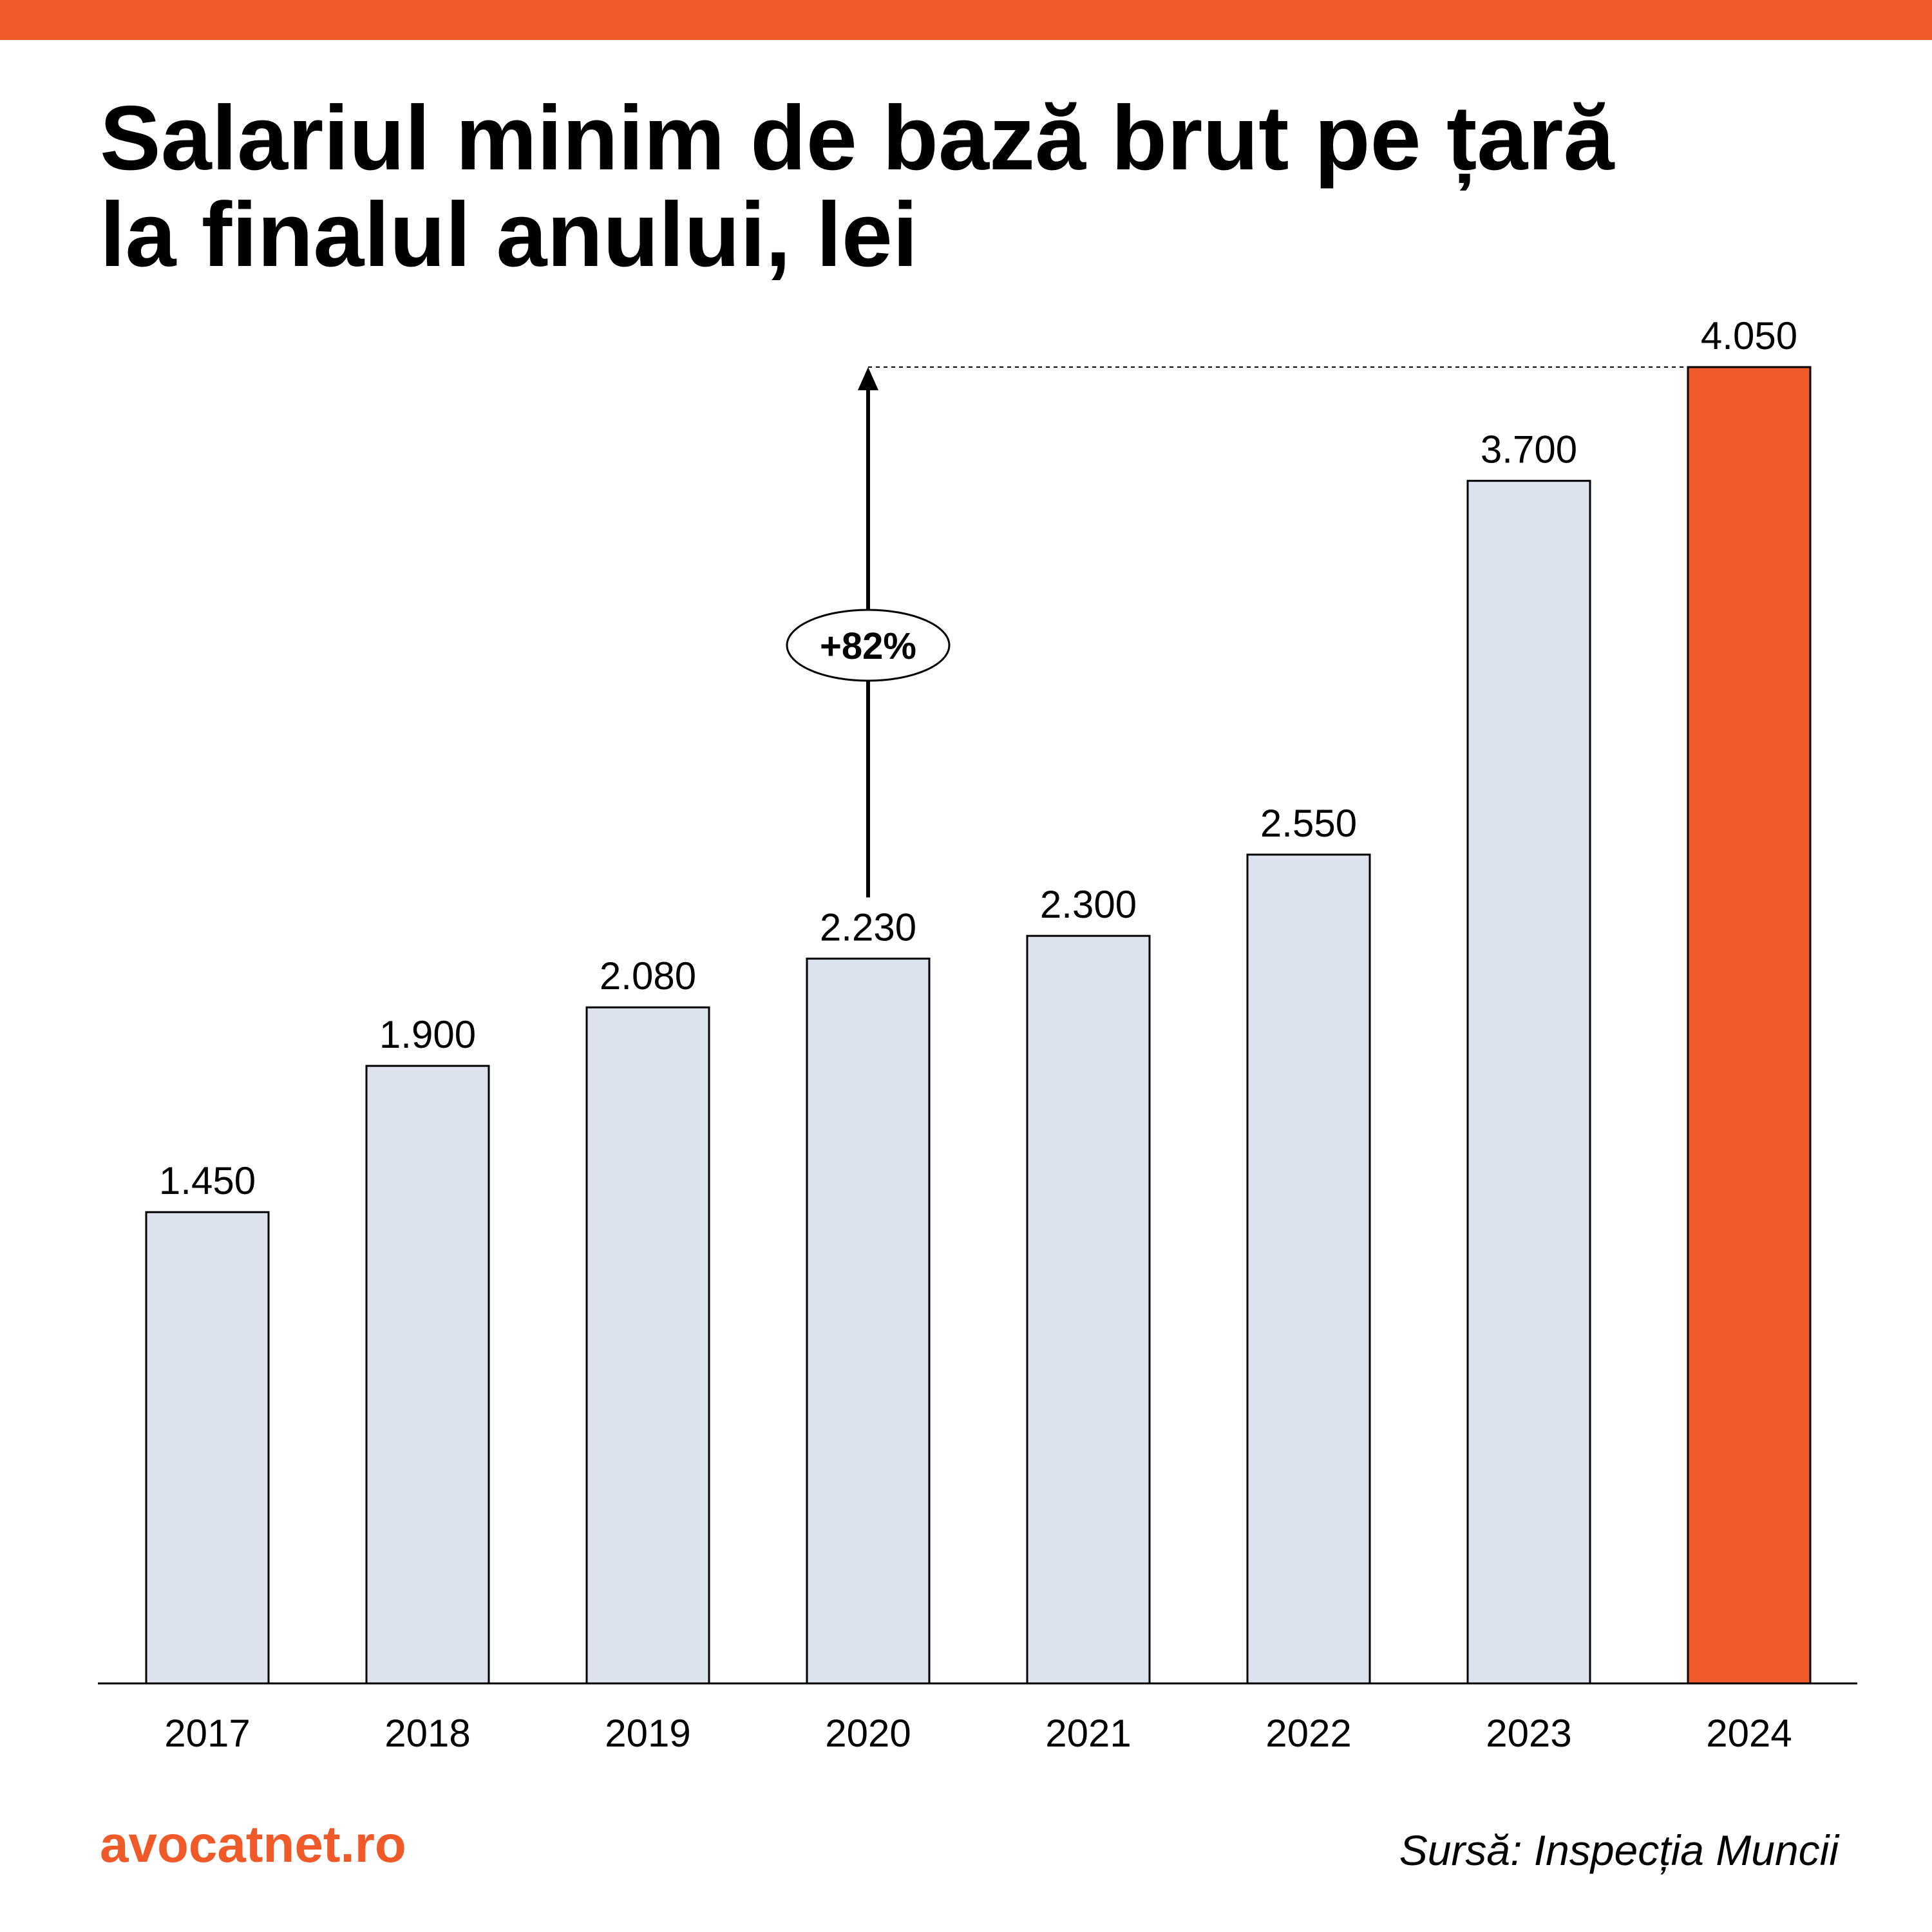 The image size is (1932, 1932). I want to click on bar-2023, so click(1529, 1082).